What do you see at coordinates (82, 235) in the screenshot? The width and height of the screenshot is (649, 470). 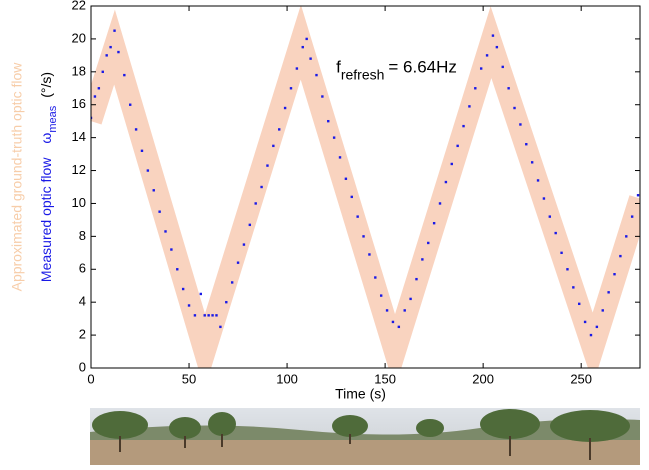 I see `y-tick-label: 8` at bounding box center [82, 235].